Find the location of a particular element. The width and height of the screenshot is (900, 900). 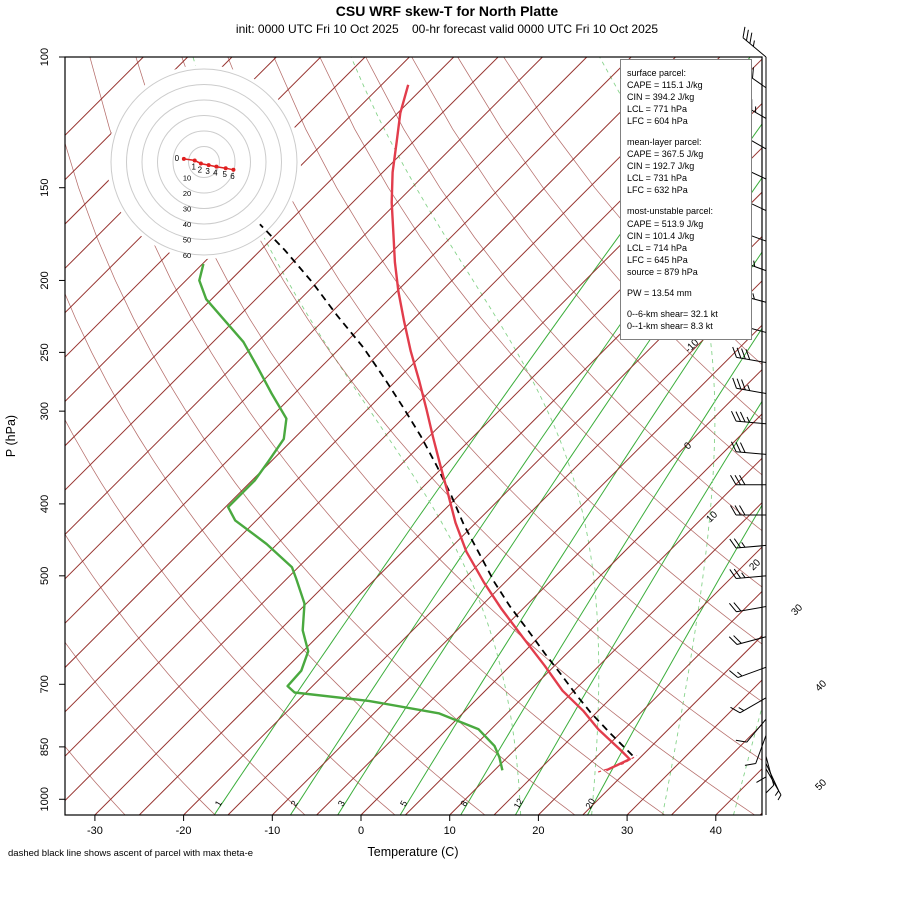

pressure-tick-label: 850 is located at coordinates (45, 747).